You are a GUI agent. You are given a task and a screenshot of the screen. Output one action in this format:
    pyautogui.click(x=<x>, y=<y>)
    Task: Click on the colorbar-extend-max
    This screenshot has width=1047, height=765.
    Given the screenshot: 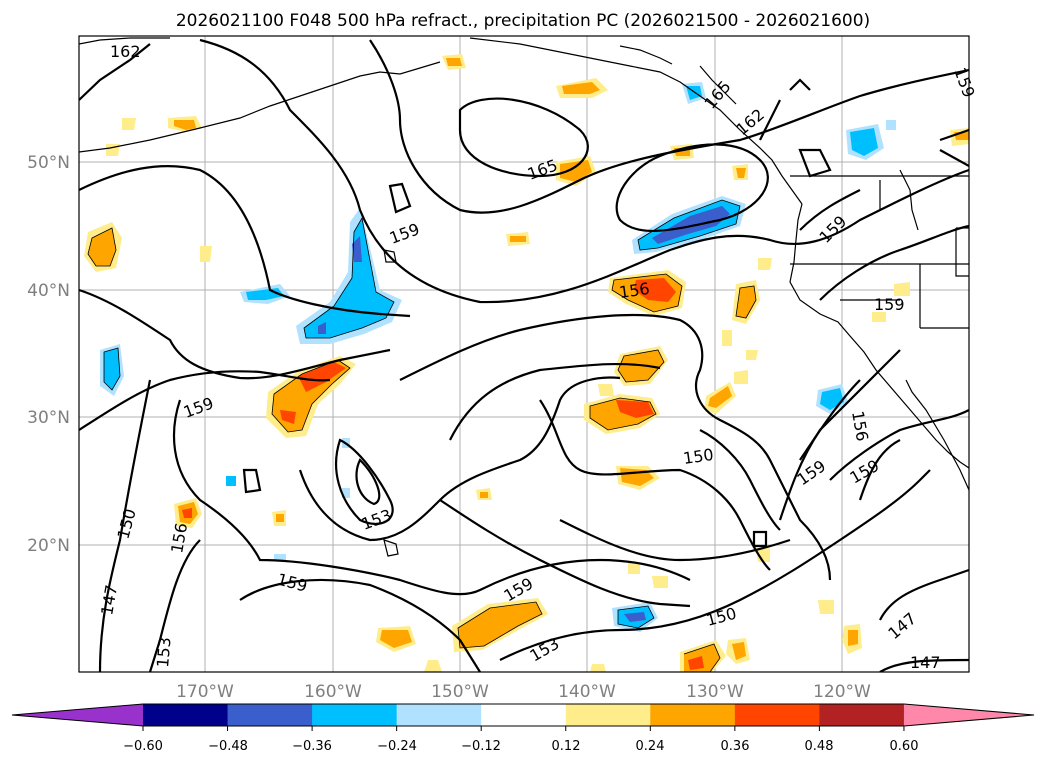 What is the action you would take?
    pyautogui.click(x=968, y=715)
    